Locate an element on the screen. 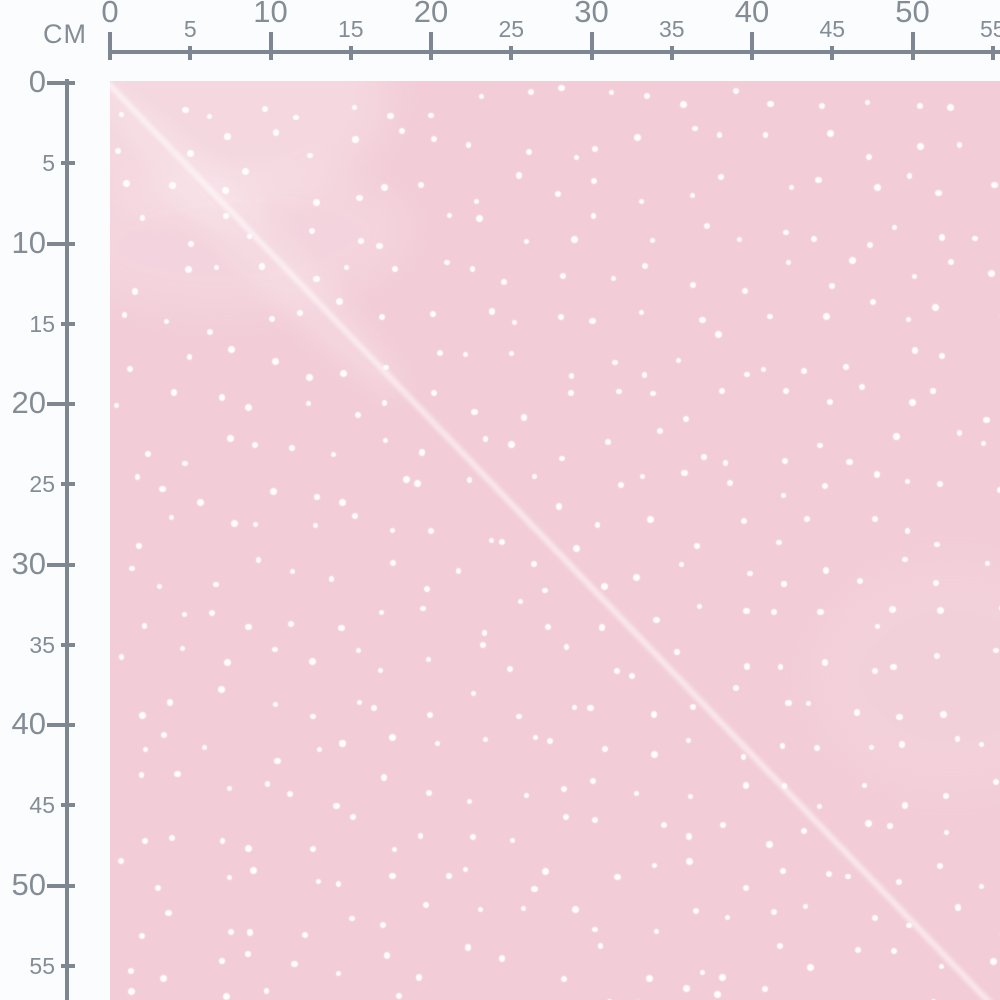 The width and height of the screenshot is (1000, 1000). v-ruler-label-40: 40 is located at coordinates (28, 723).